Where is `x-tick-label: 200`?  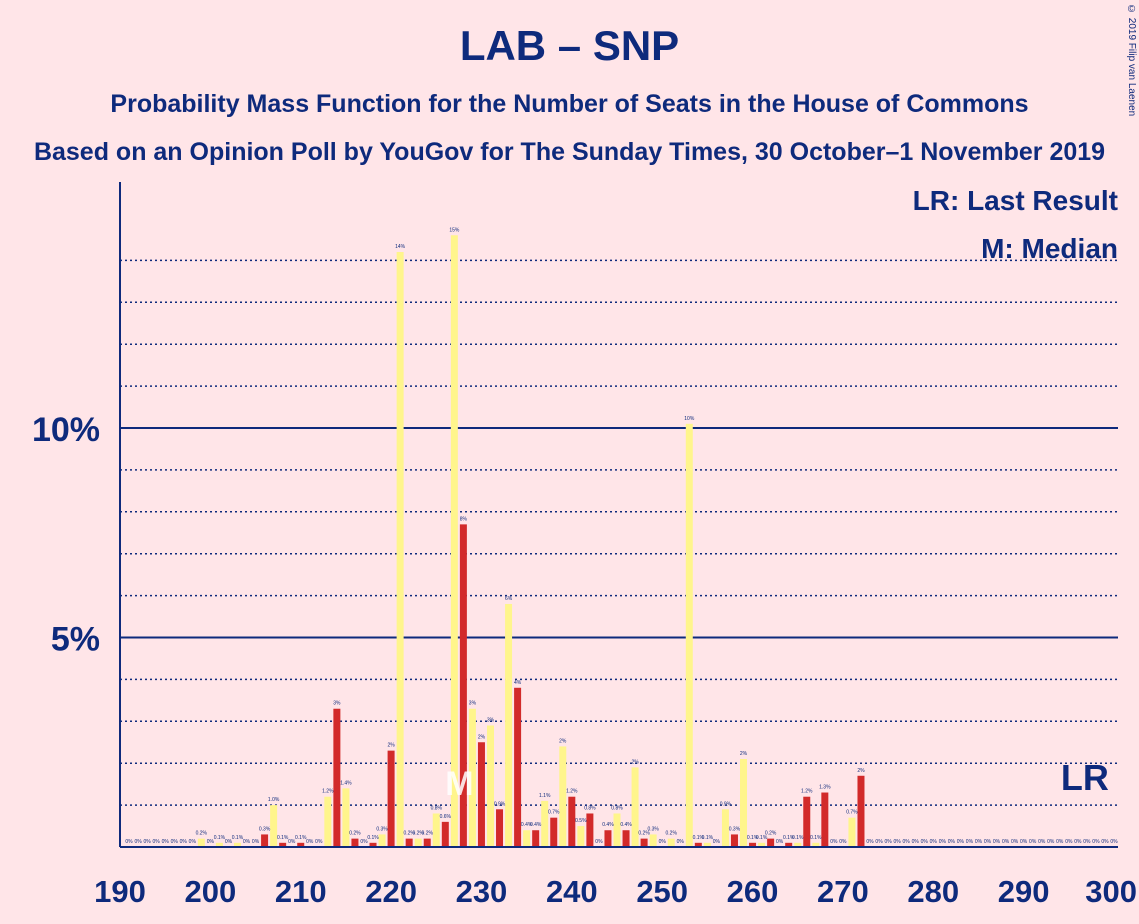
x-tick-label: 200 is located at coordinates (210, 891).